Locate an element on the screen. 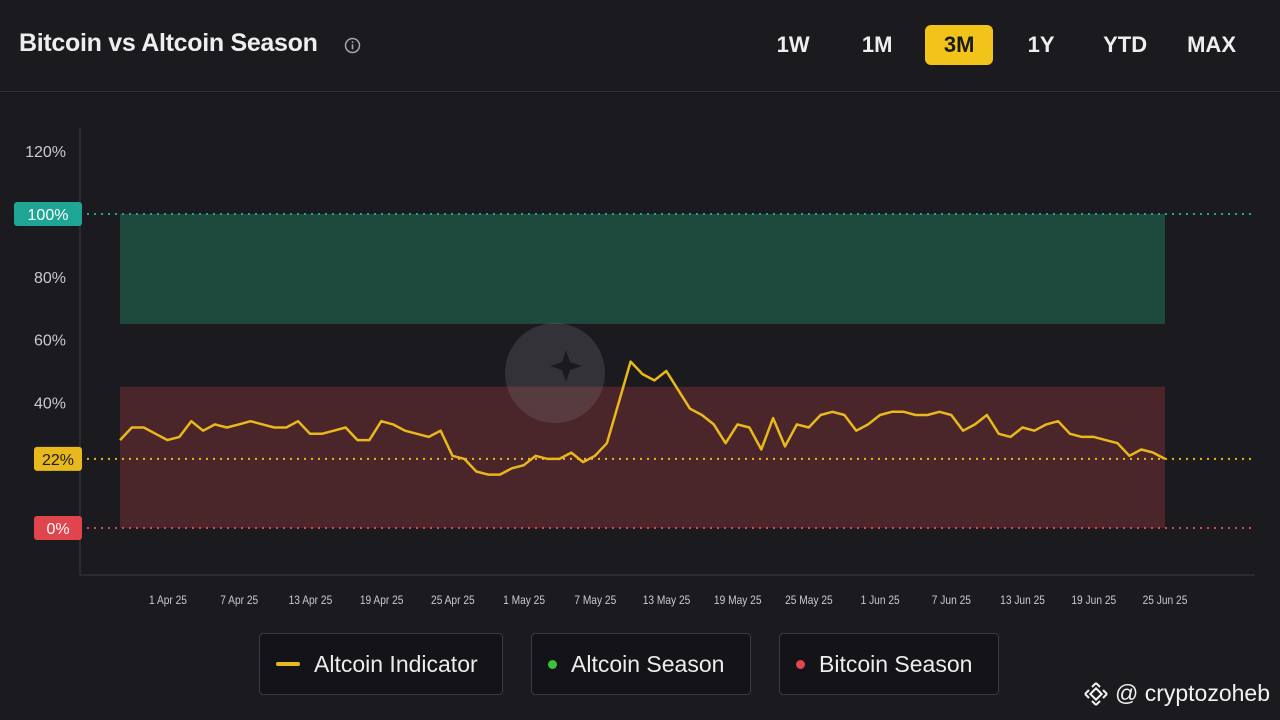 The height and width of the screenshot is (720, 1280). legend-item-altcoin-indicator: Altcoin Indicator is located at coordinates (381, 664).